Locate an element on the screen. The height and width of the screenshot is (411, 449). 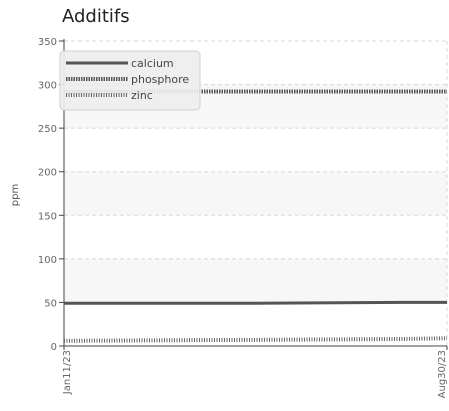
y-tick-label: 100 is located at coordinates (47, 260).